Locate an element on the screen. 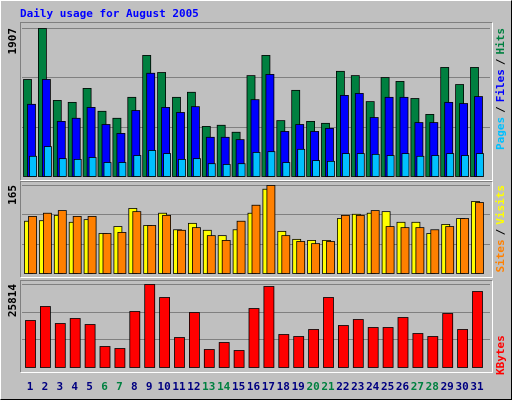 This screenshot has width=512, height=400. x-tick-label: 5 is located at coordinates (89, 386).